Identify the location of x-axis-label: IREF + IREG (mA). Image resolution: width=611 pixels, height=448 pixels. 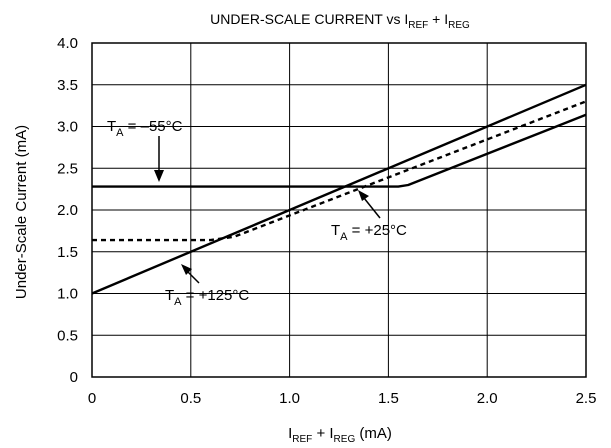
(340, 435).